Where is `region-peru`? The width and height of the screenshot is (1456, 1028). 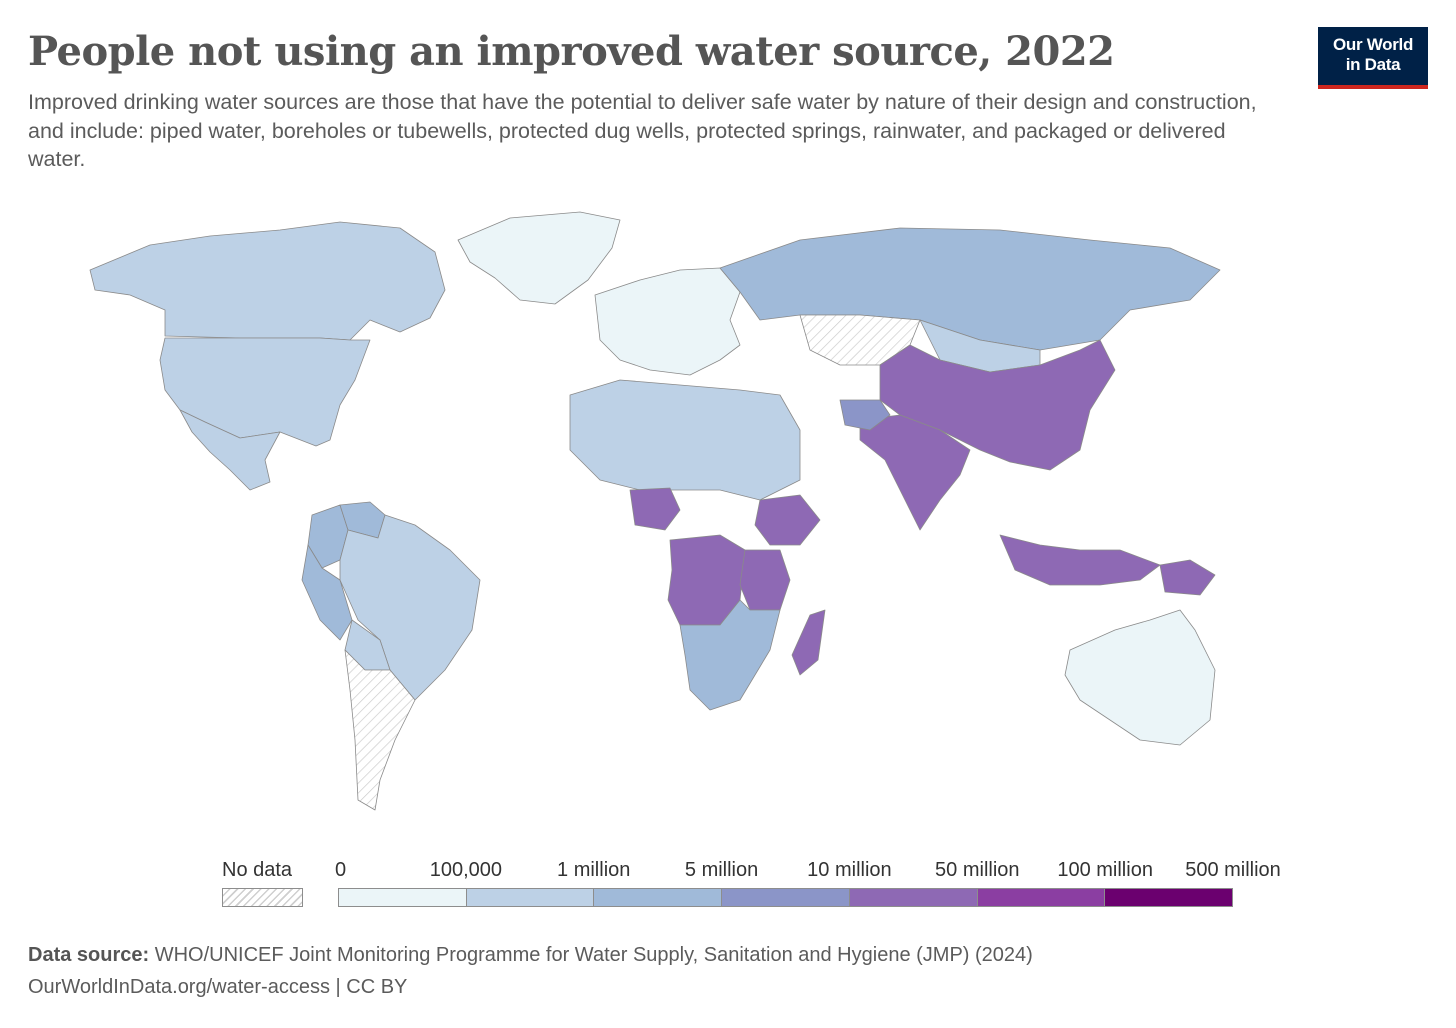 region-peru is located at coordinates (327, 592).